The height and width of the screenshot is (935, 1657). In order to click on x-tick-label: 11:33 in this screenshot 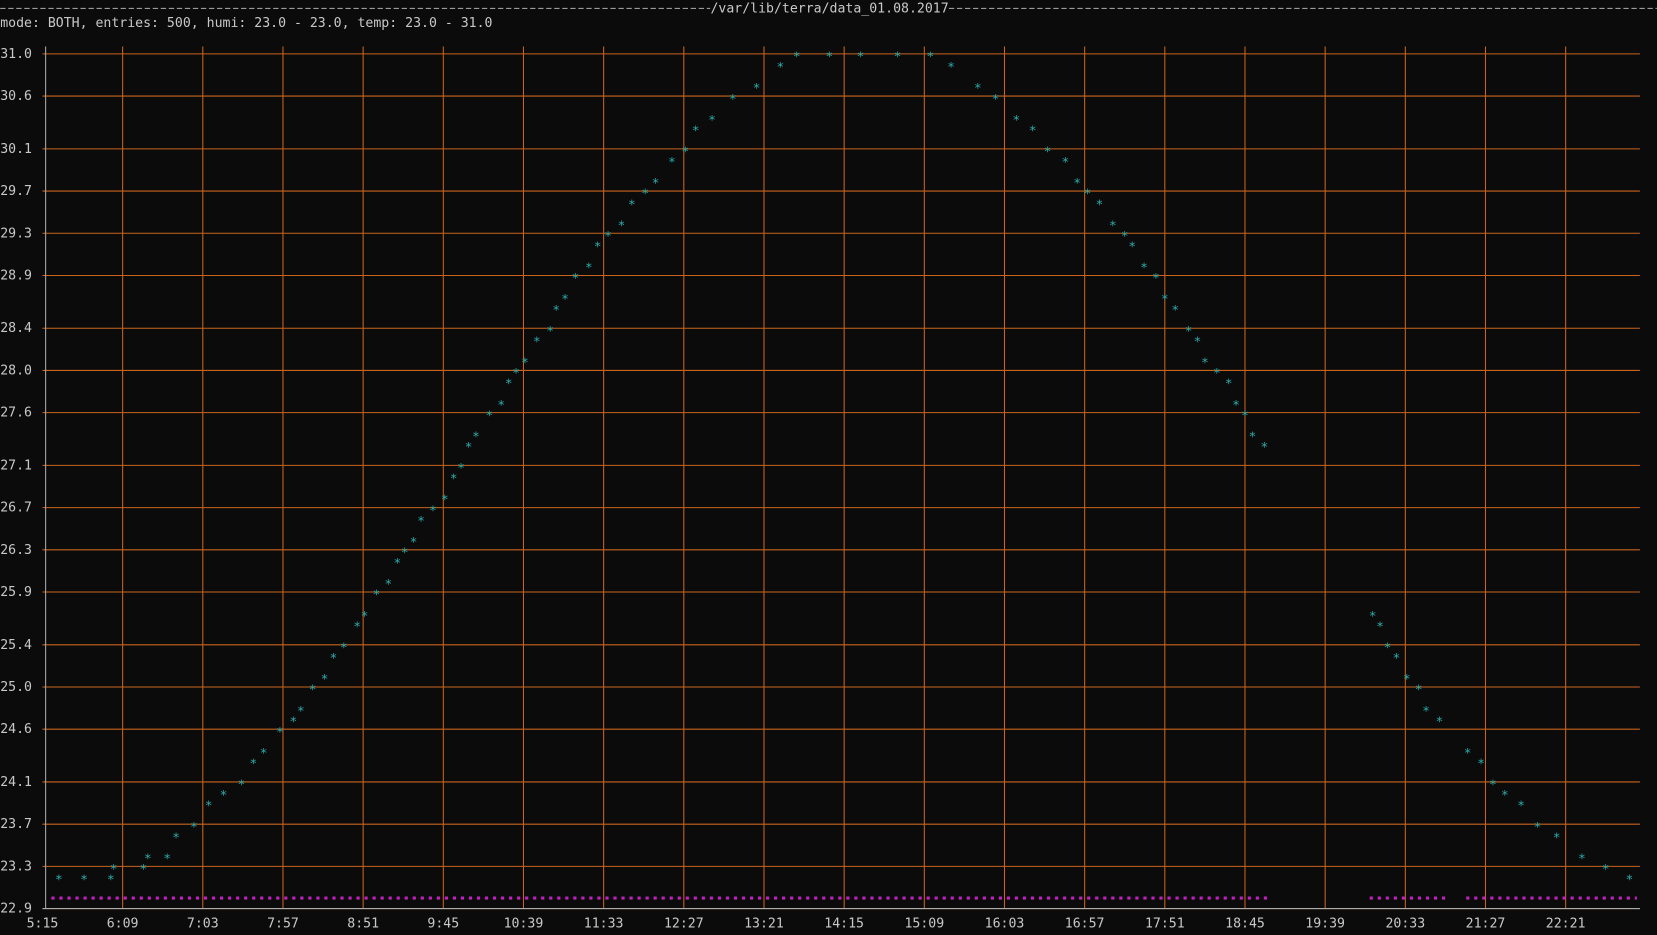, I will do `click(604, 923)`.